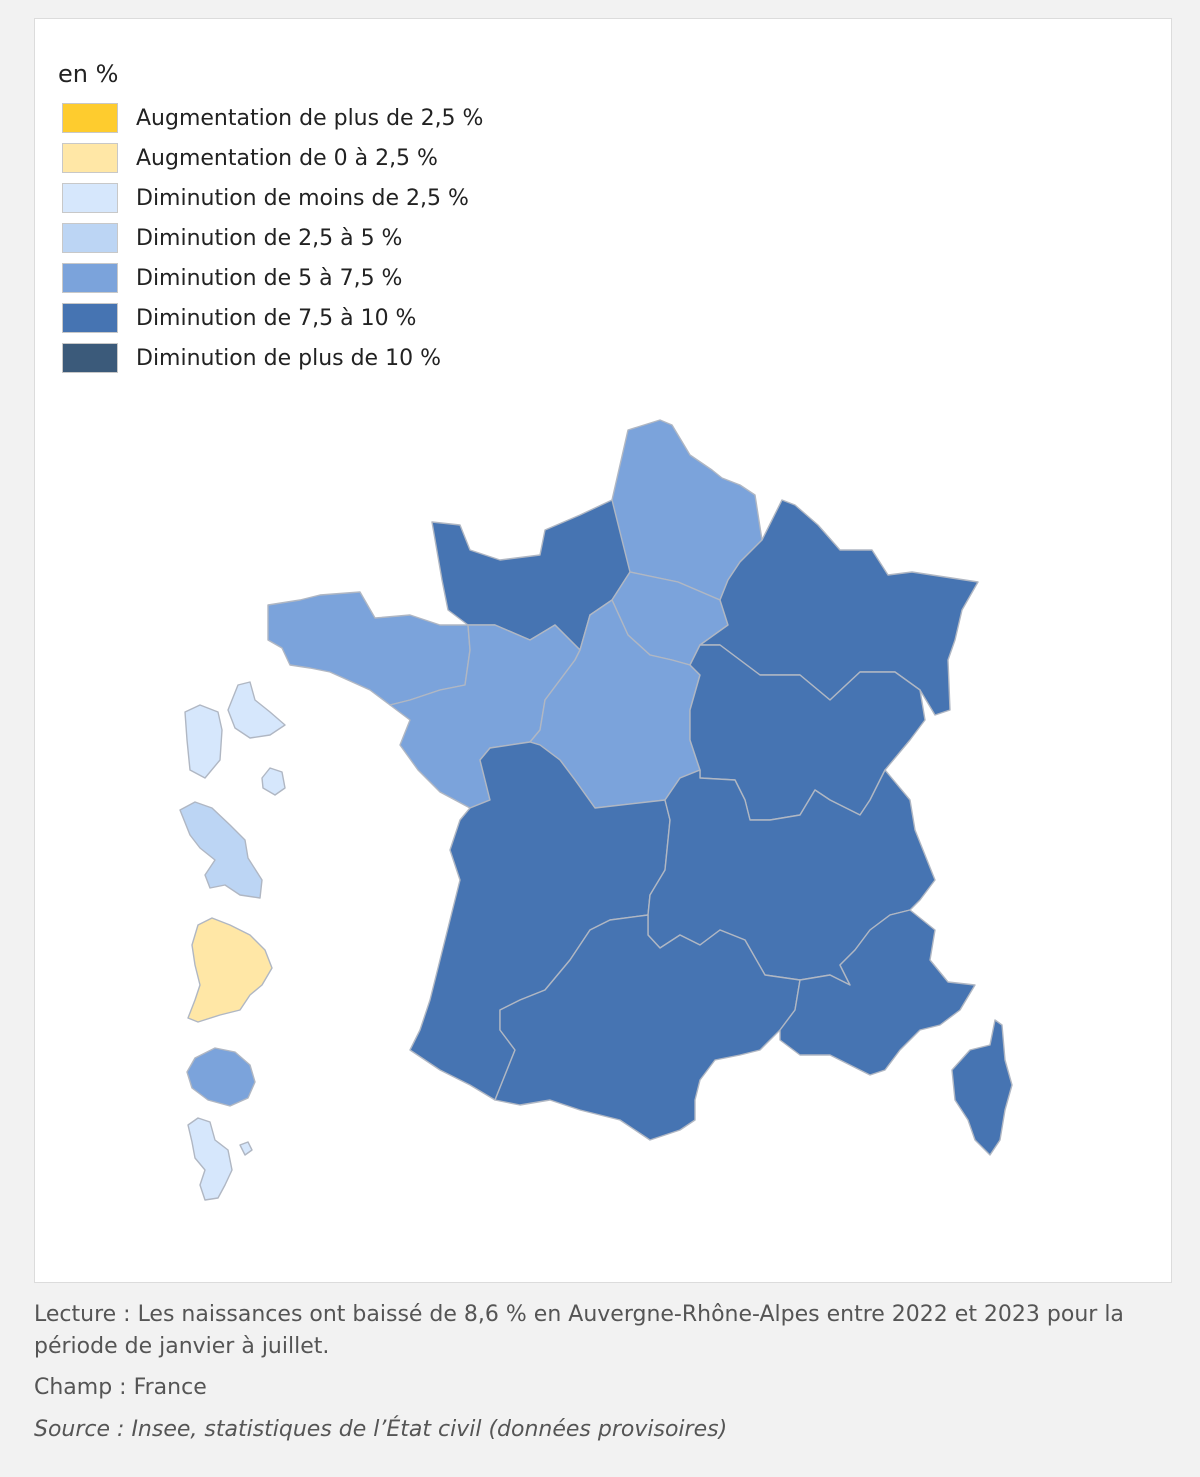 The height and width of the screenshot is (1477, 1200). Describe the element at coordinates (287, 158) in the screenshot. I see `legend-label: Augmentation de 0 à 2,5 %` at that location.